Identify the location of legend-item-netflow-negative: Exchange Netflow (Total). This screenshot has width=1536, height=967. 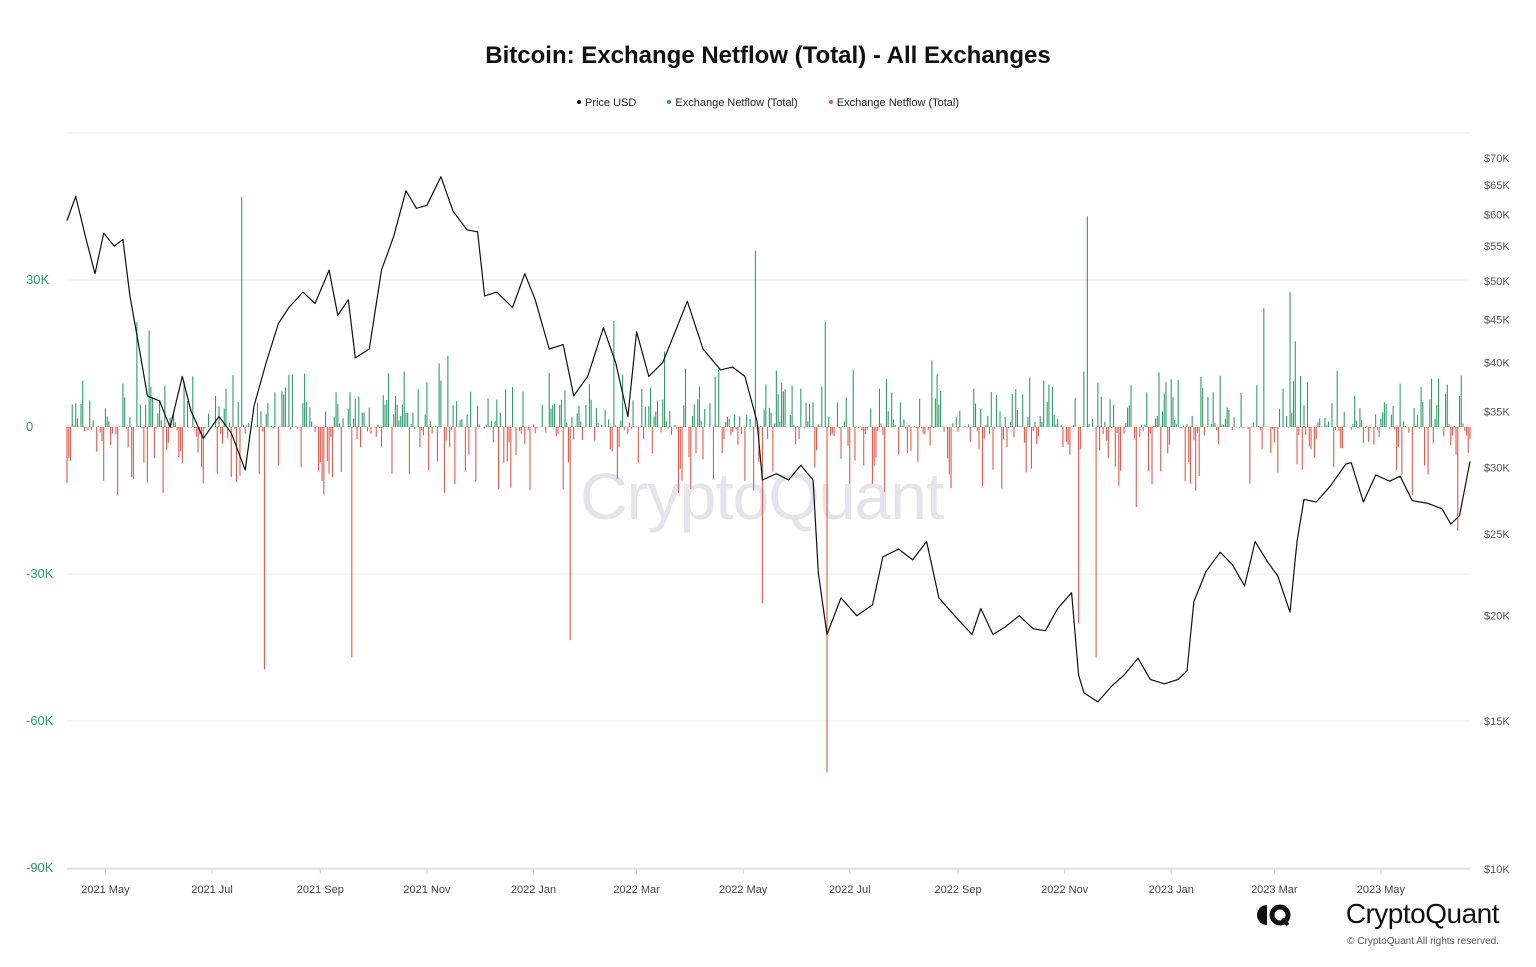
(894, 103).